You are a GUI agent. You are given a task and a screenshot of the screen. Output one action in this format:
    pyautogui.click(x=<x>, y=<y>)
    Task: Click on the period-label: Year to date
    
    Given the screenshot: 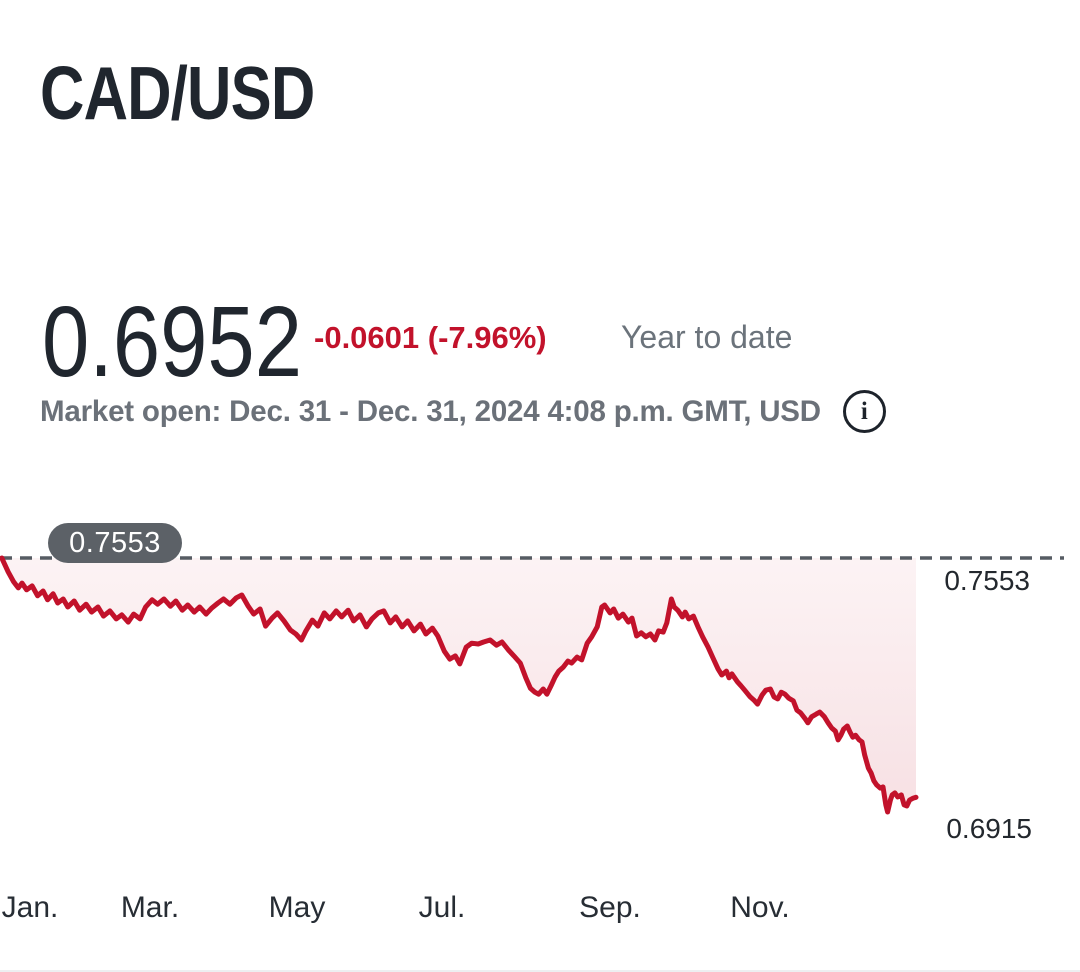 What is the action you would take?
    pyautogui.click(x=707, y=337)
    